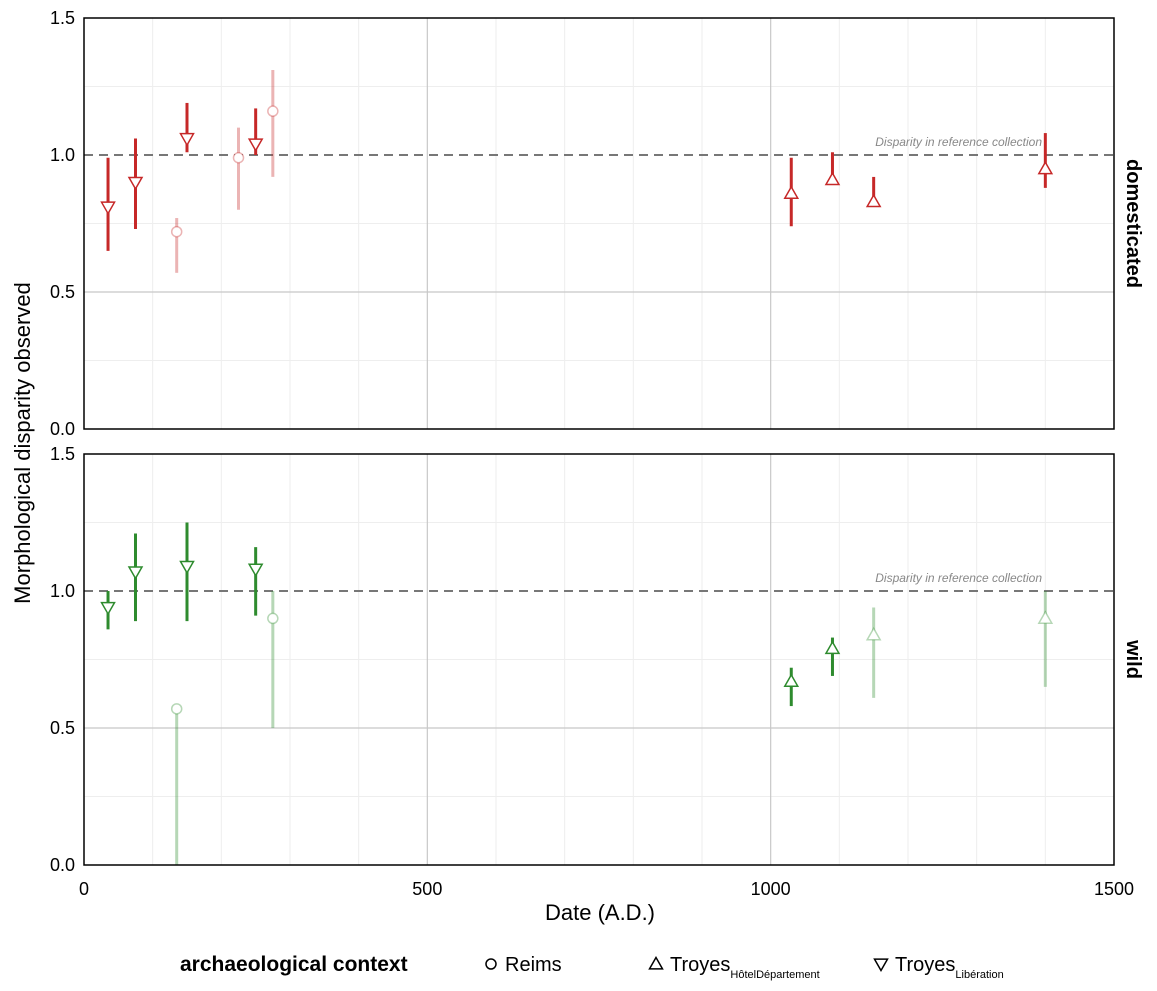  I want to click on legend-label: Reims, so click(533, 965).